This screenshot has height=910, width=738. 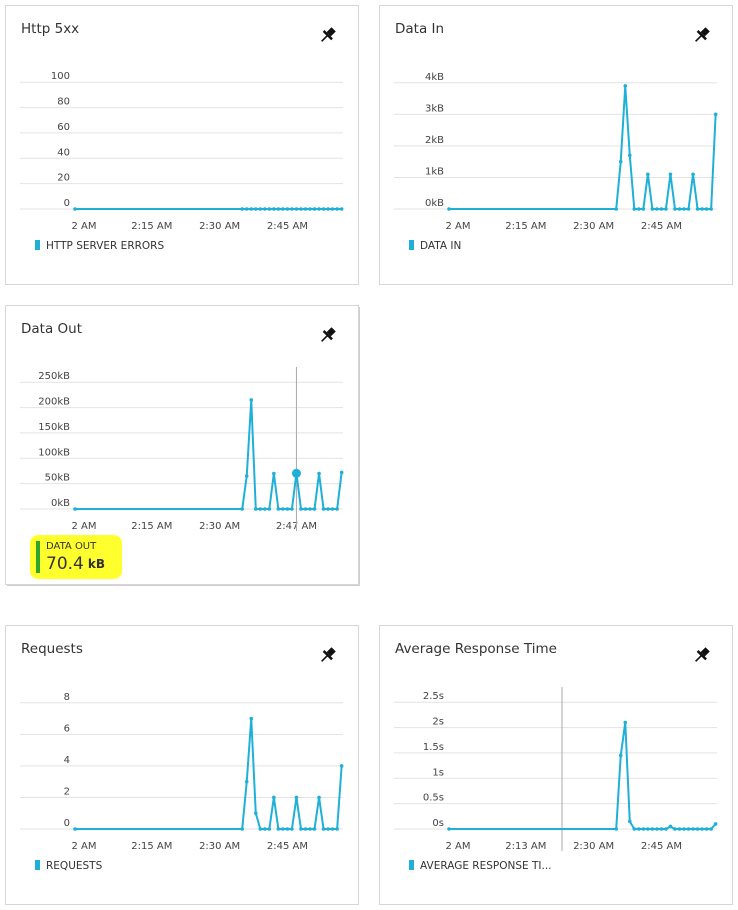 What do you see at coordinates (63, 102) in the screenshot?
I see `y-tick-label: 80` at bounding box center [63, 102].